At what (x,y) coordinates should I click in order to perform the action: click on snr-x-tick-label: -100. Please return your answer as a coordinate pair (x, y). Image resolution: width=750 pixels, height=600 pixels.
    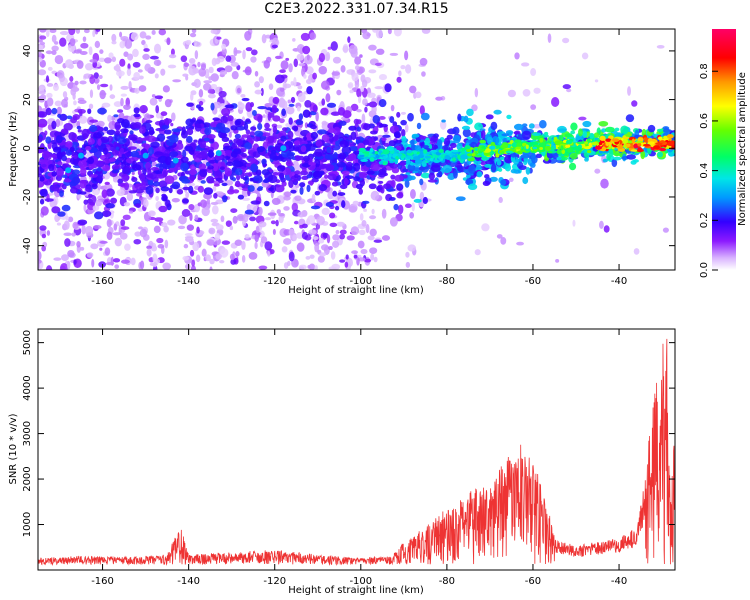
    Looking at the image, I should click on (360, 581).